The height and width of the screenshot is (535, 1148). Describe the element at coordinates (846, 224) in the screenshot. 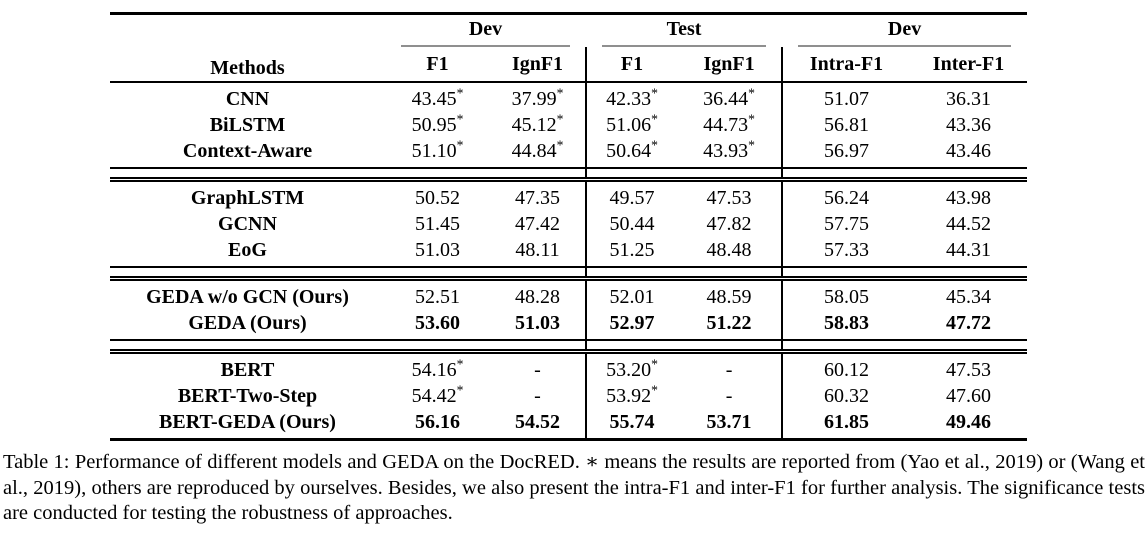

I see `cell-intra-f1: 57.75` at that location.